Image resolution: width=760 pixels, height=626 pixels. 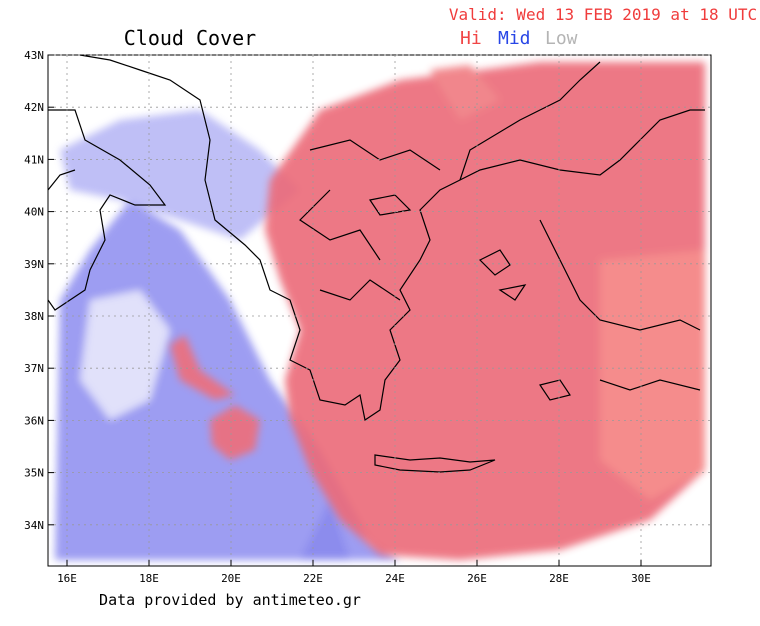 I want to click on lat-label: 35N, so click(x=34, y=473).